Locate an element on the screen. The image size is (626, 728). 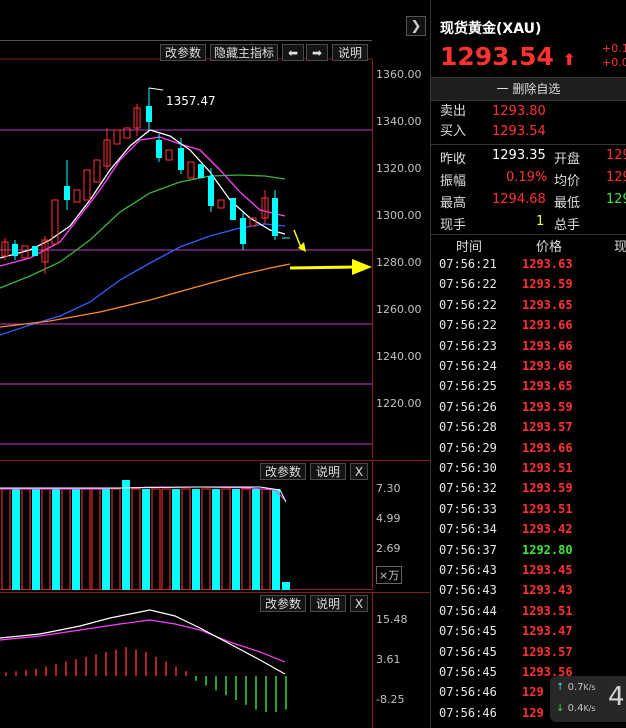
tick-time: 07:56:43 is located at coordinates (468, 570).